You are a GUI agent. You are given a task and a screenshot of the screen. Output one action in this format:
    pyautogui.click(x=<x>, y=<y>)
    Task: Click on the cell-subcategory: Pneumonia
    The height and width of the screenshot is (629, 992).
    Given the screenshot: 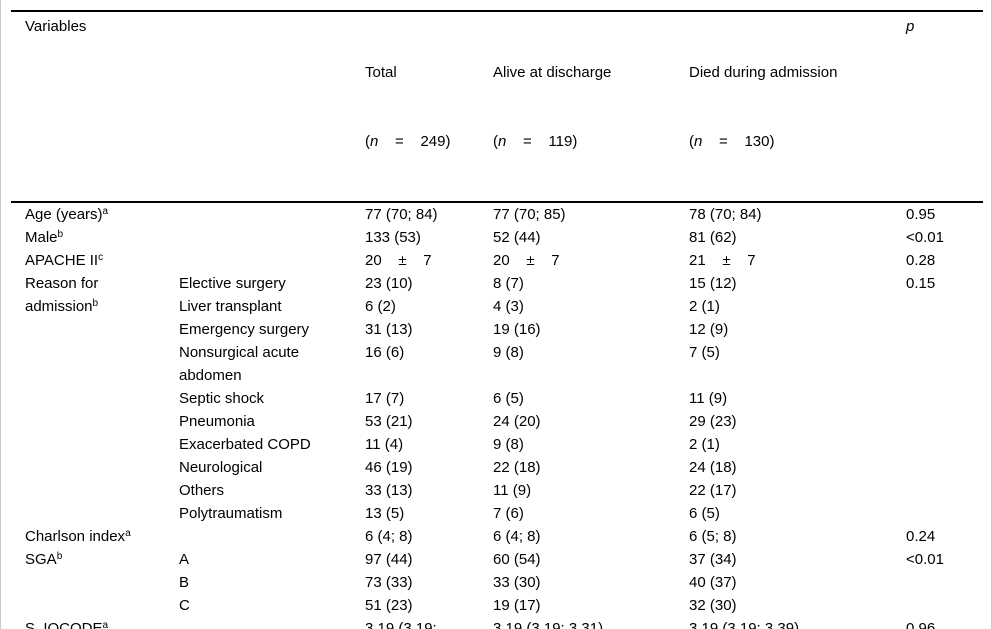 What is the action you would take?
    pyautogui.click(x=217, y=421)
    